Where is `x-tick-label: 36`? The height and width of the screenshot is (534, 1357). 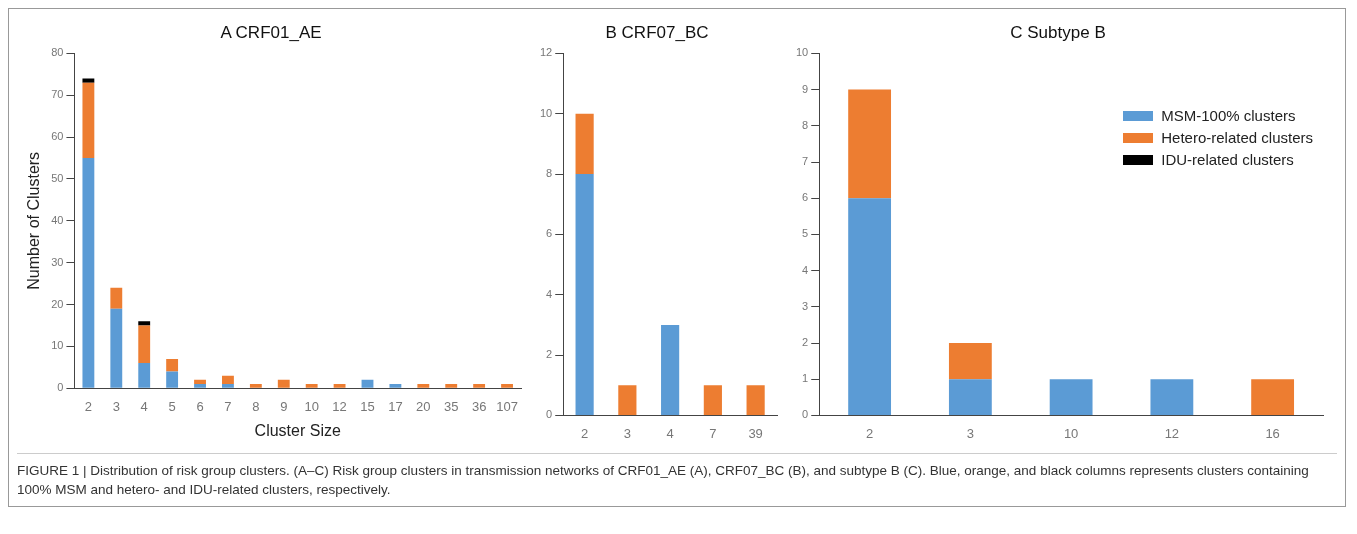 x-tick-label: 36 is located at coordinates (479, 406).